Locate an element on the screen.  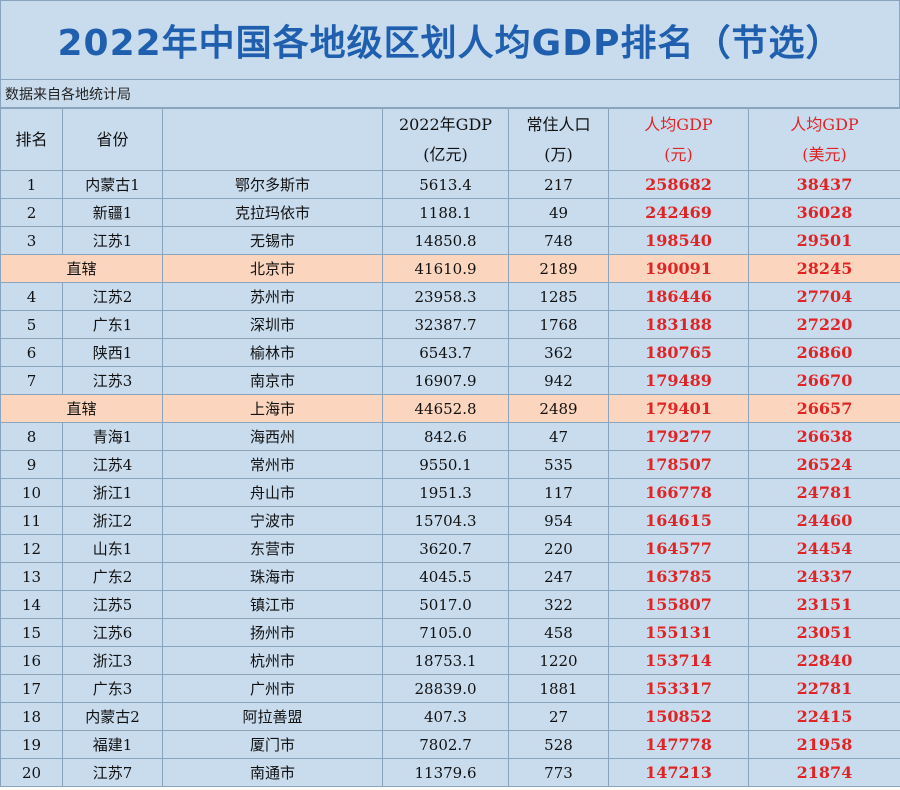
title-bar: 2022年中国各地级区划人均GDP排名（节选） is located at coordinates (450, 40).